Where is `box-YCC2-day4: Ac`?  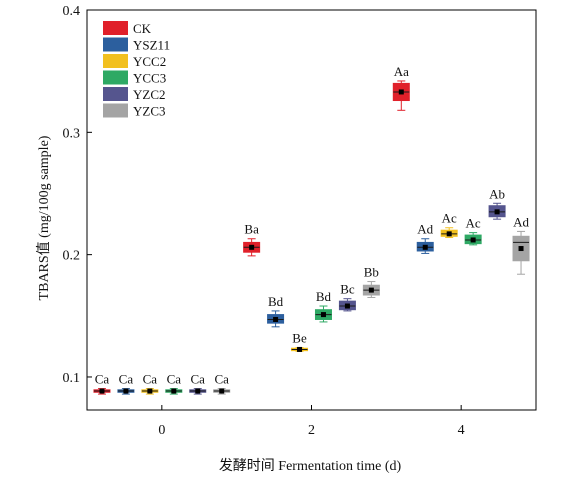 box-YCC2-day4: Ac is located at coordinates (449, 225).